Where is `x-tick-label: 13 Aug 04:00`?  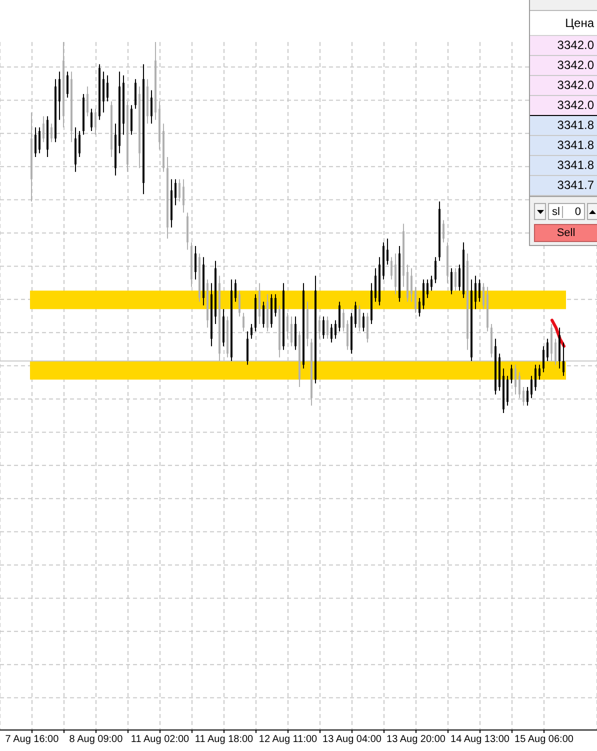
x-tick-label: 13 Aug 04:00 is located at coordinates (352, 740).